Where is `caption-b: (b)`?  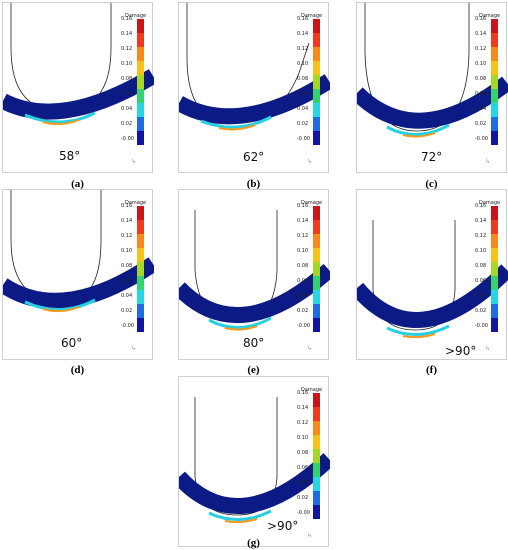 caption-b: (b) is located at coordinates (253, 184).